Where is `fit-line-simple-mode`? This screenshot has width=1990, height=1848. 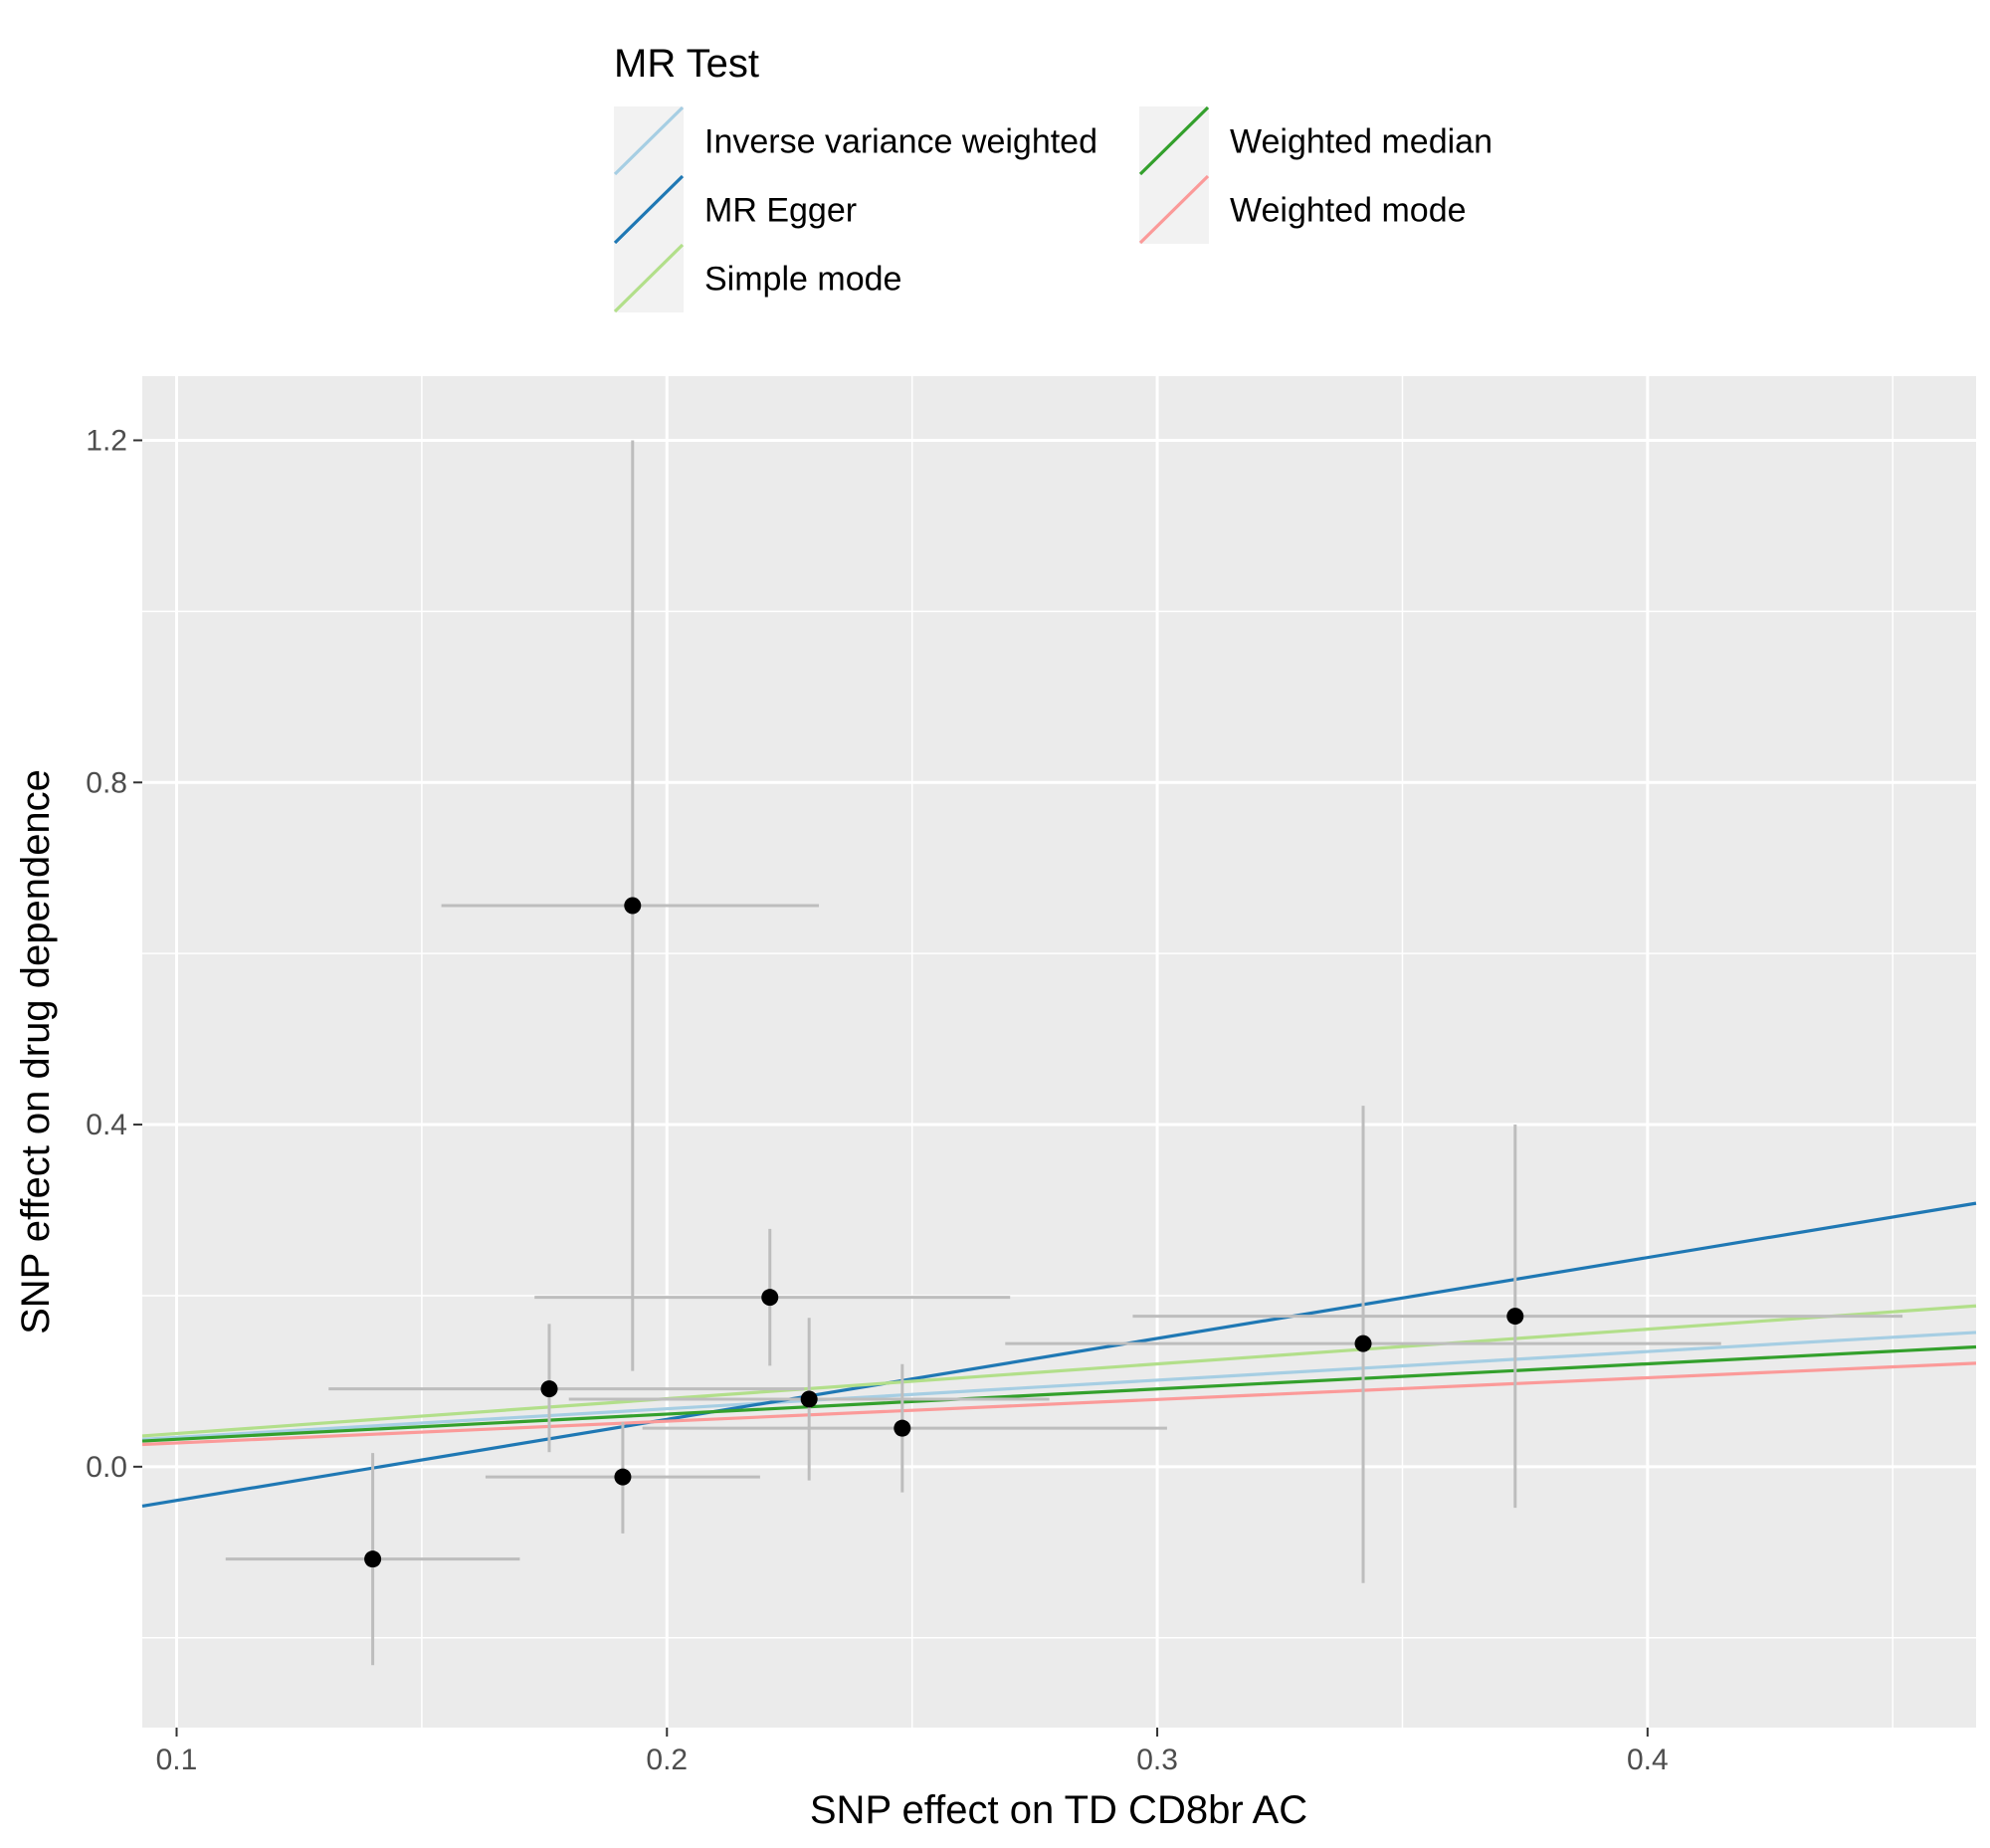
fit-line-simple-mode is located at coordinates (1059, 1371).